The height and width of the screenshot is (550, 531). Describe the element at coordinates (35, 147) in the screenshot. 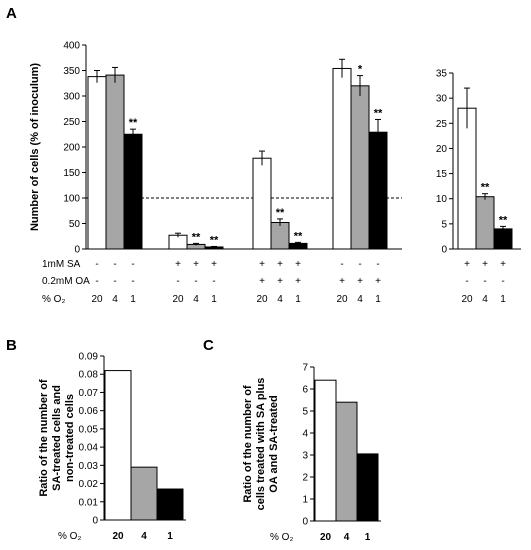

I see `panel-a-y-axis-title: Number of cells (% of inoculum)` at that location.